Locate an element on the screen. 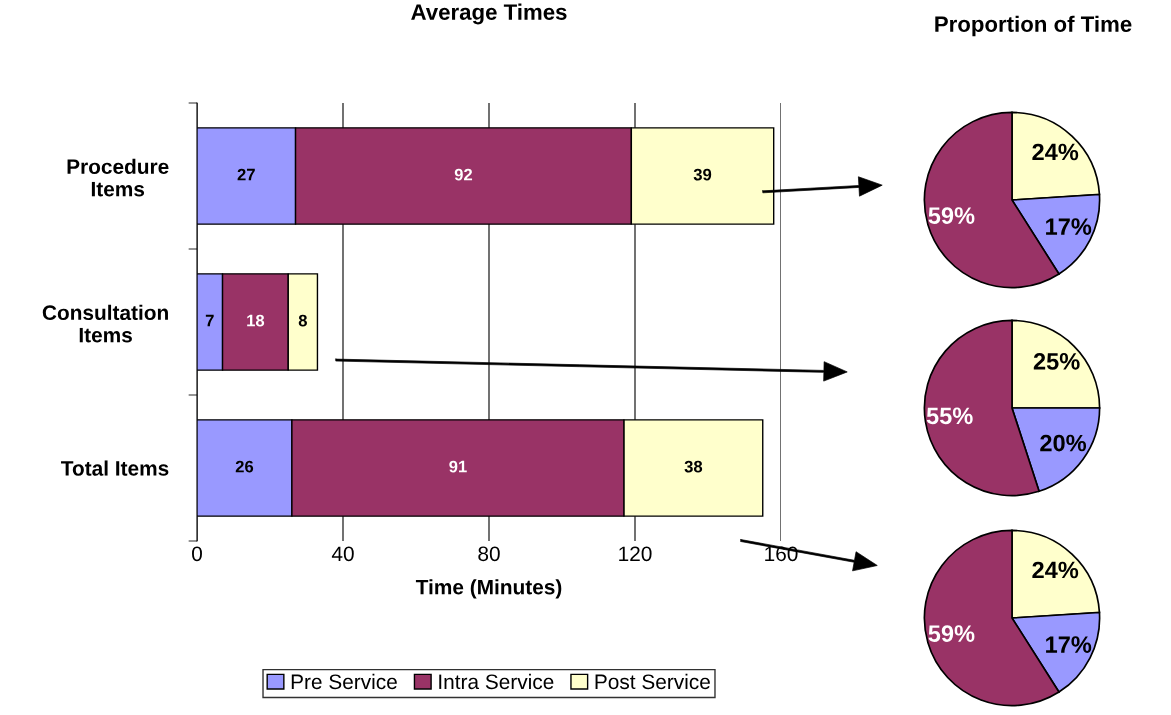  data-label: 92 is located at coordinates (463, 174).